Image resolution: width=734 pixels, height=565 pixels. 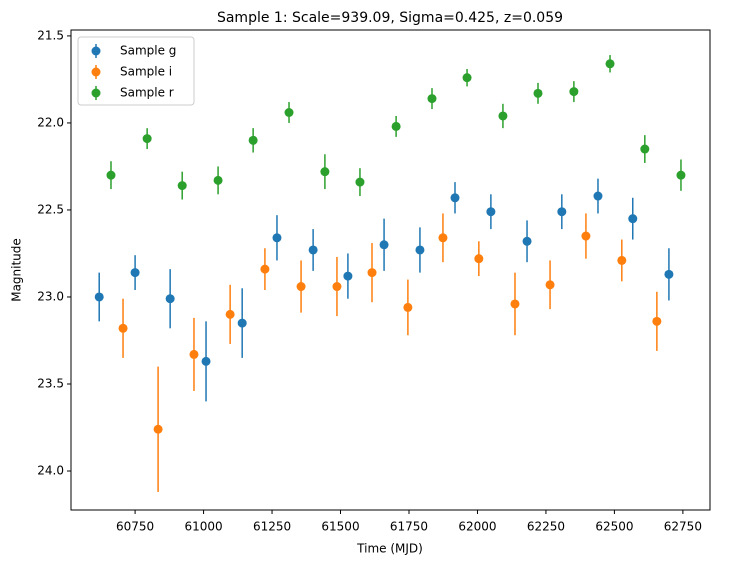 I want to click on y-tick-label: 21.5, so click(x=50, y=35).